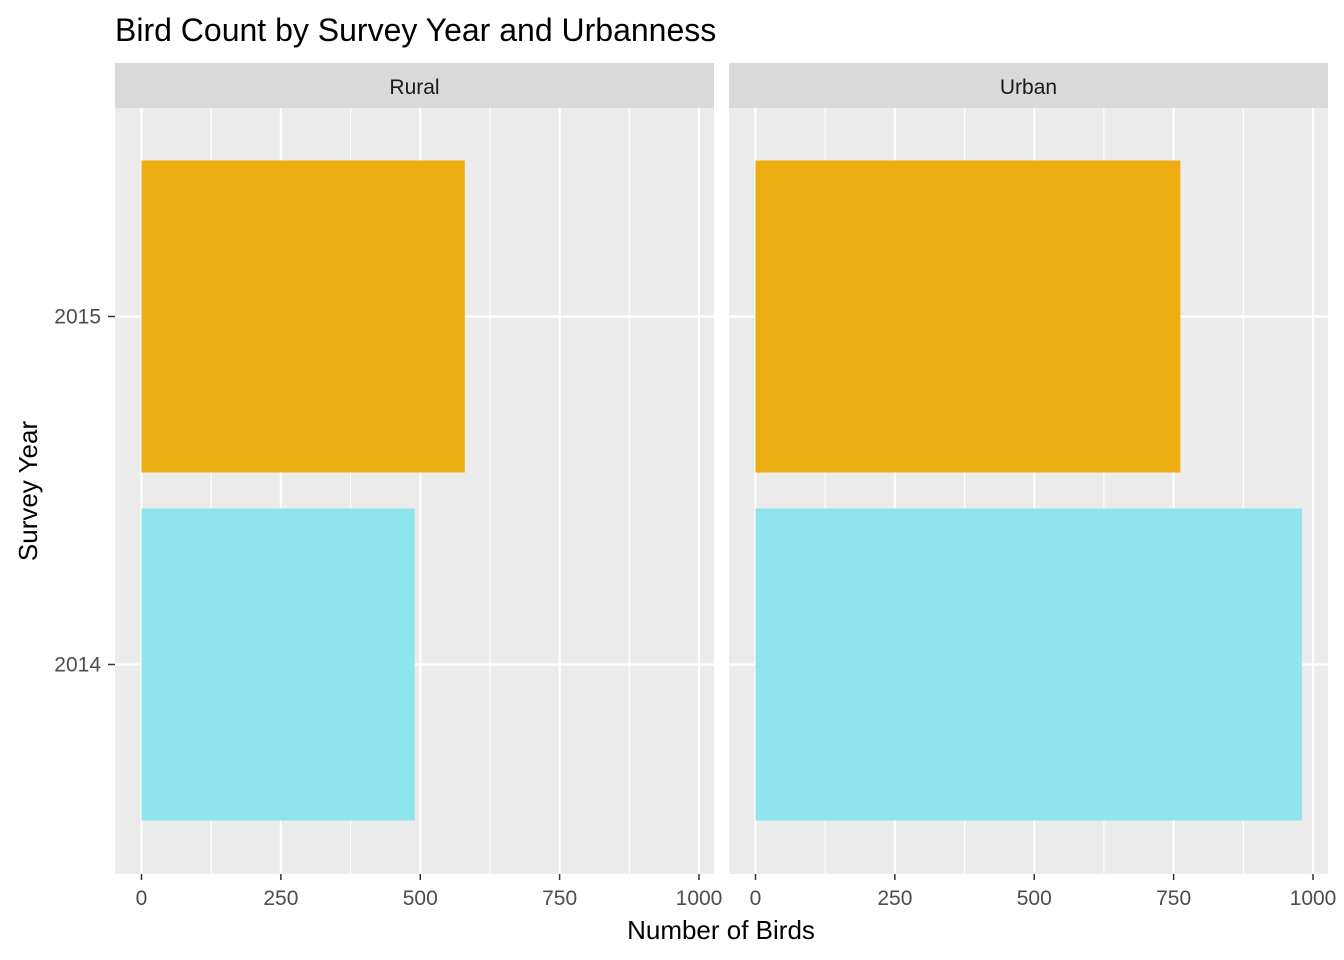 The width and height of the screenshot is (1344, 960). Describe the element at coordinates (77, 317) in the screenshot. I see `y-tick-label-2015: 2015` at that location.